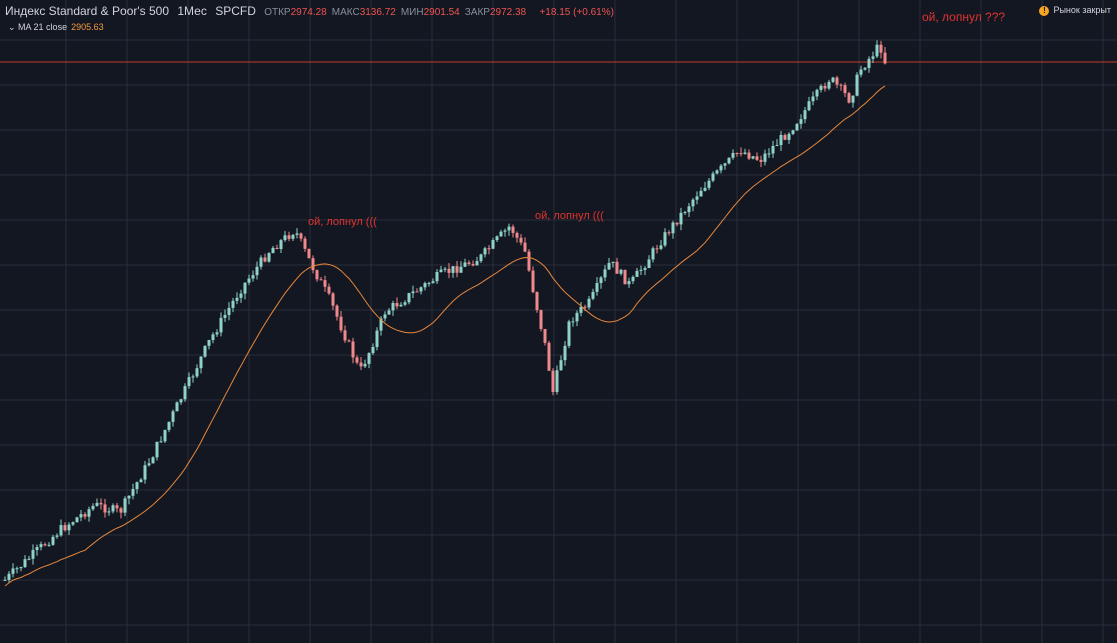  What do you see at coordinates (377, 12) in the screenshot?
I see `ohlc-value: 3136.72` at bounding box center [377, 12].